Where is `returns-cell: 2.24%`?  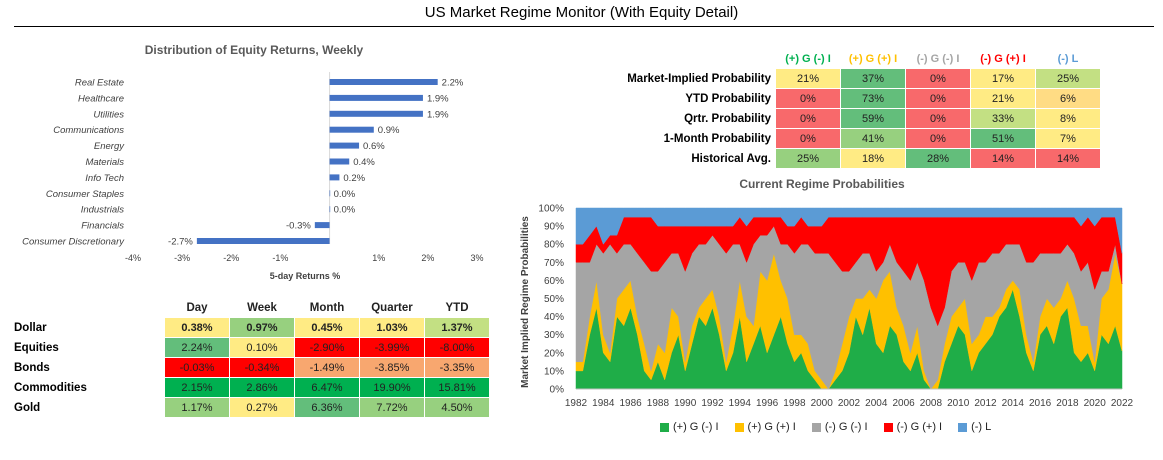
returns-cell: 2.24% is located at coordinates (197, 347).